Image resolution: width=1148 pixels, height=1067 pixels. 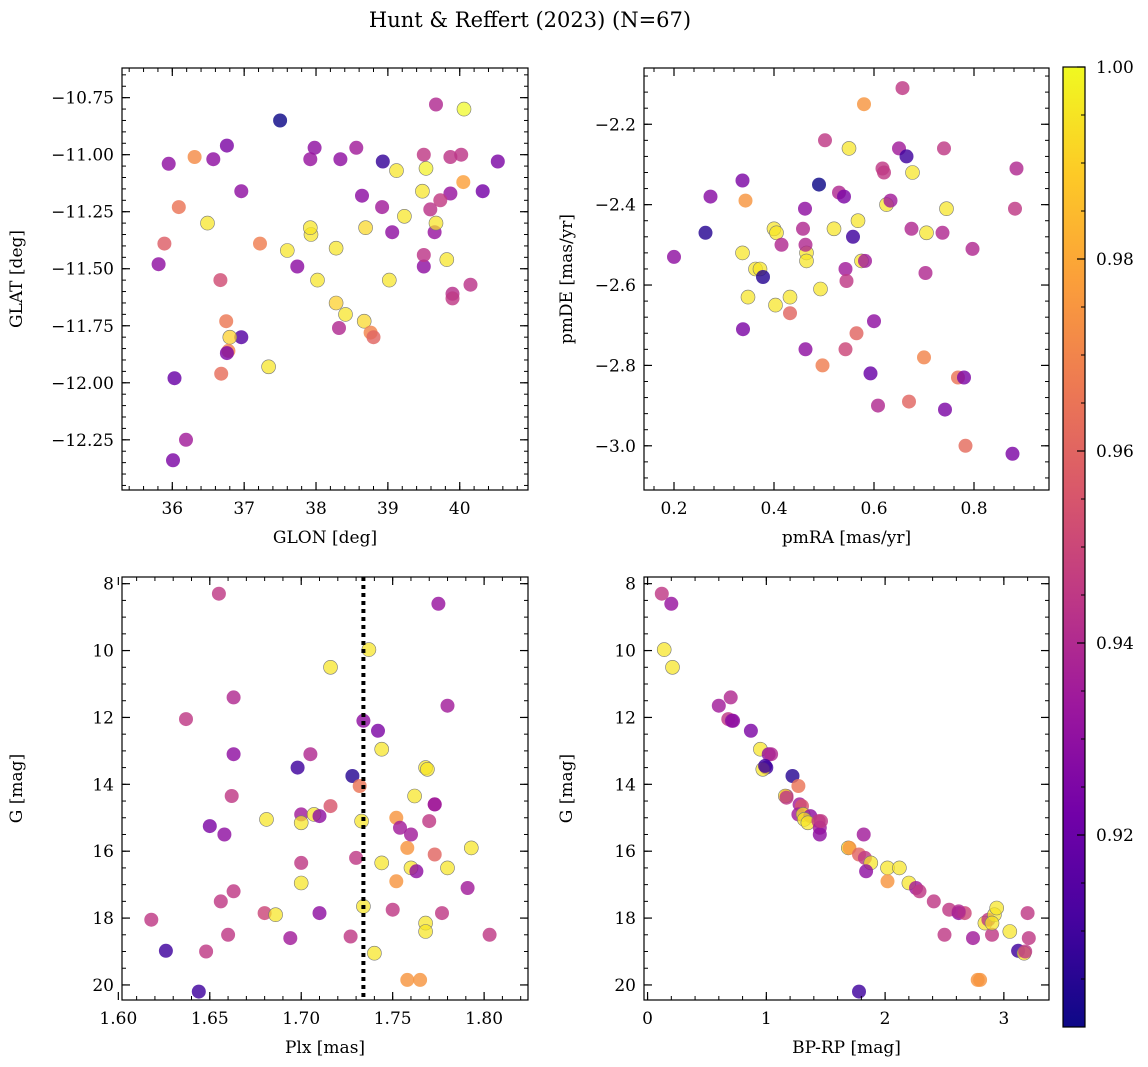 What do you see at coordinates (82, 270) in the screenshot?
I see `y-tick-label: −11.50` at bounding box center [82, 270].